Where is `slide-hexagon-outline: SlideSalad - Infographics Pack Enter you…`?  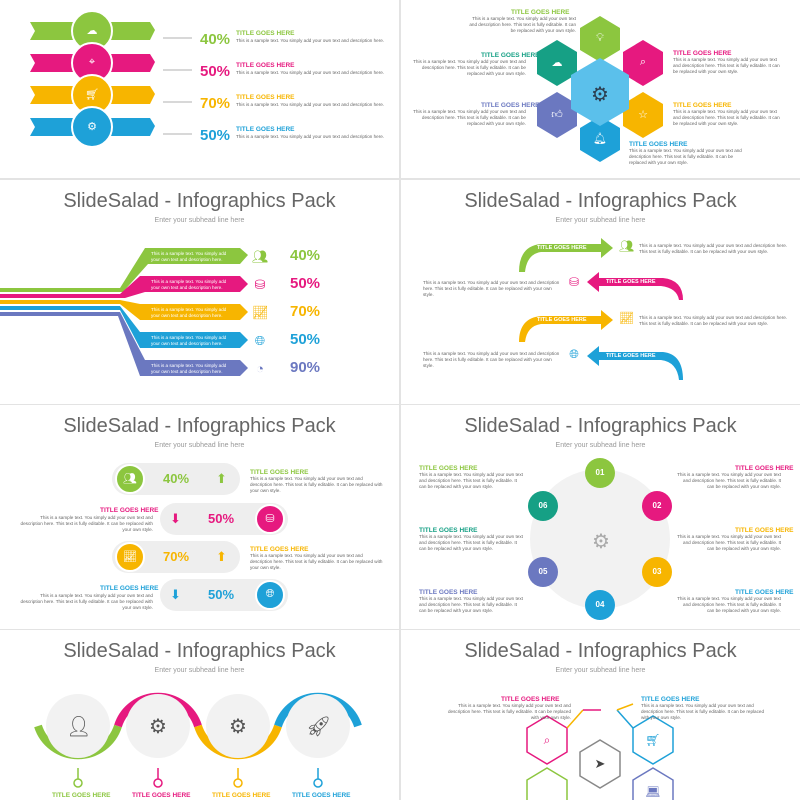
slide-hexagon-outline: SlideSalad - Infographics Pack Enter you… is located at coordinates (600, 715).